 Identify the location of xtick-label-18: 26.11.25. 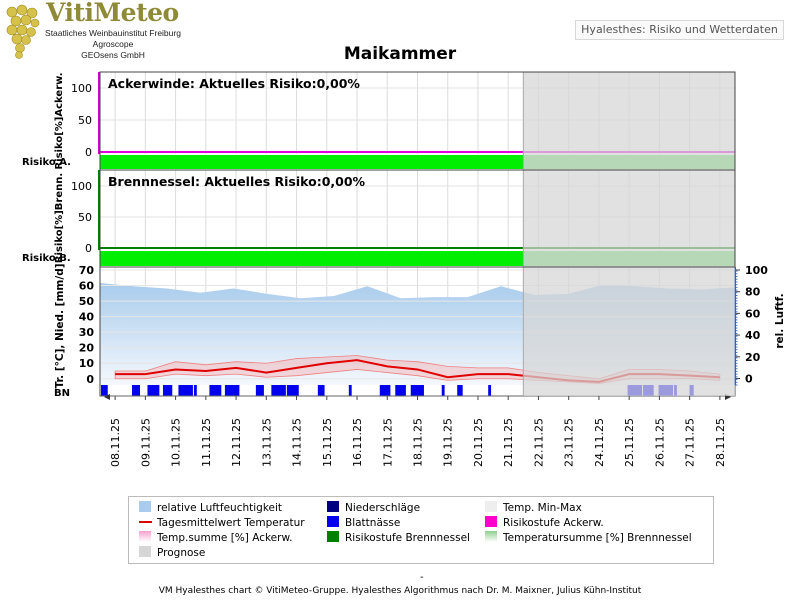
(659, 442).